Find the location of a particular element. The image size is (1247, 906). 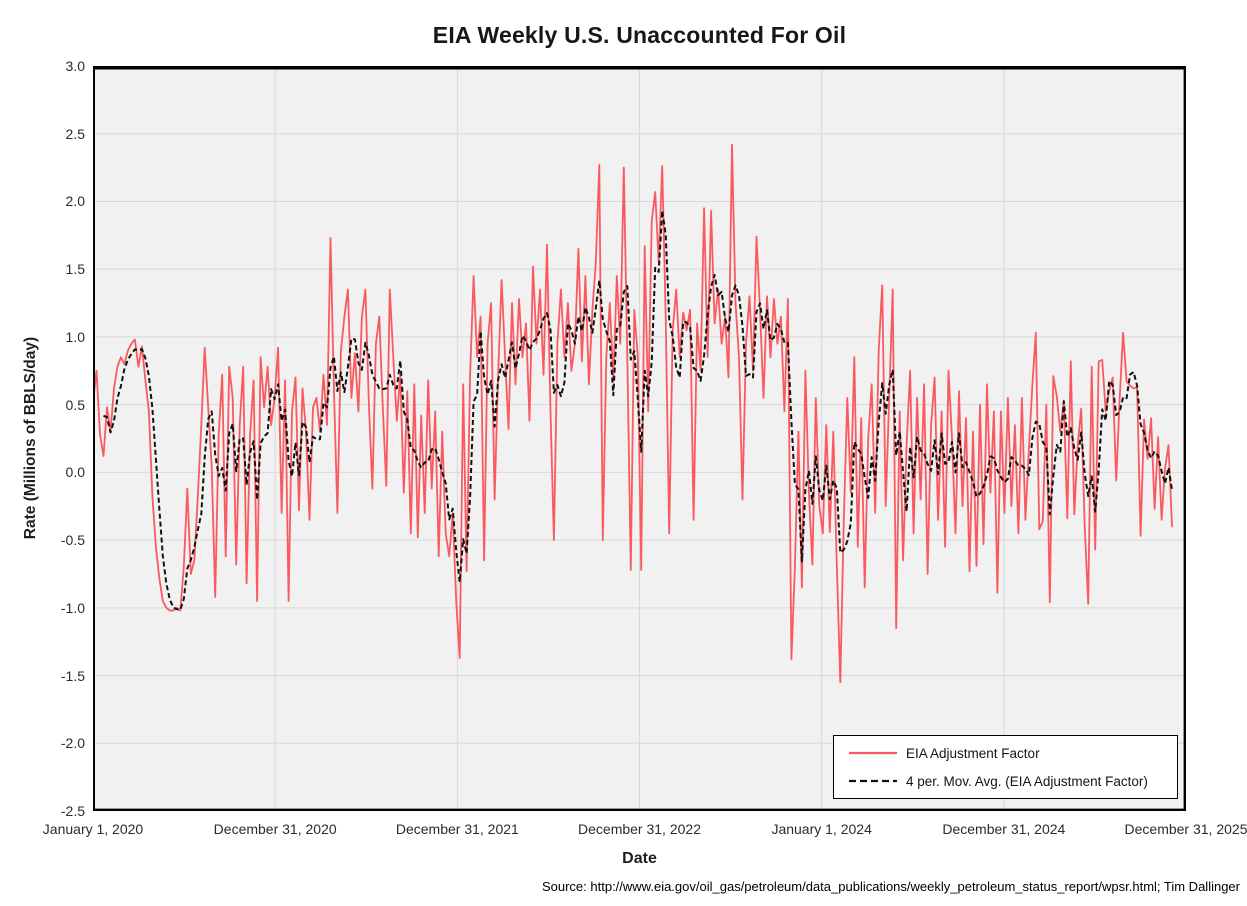

legend-entry-moving-average: 4 per. Mov. Avg. (EIA Adjustment Factor) is located at coordinates (1011, 781).